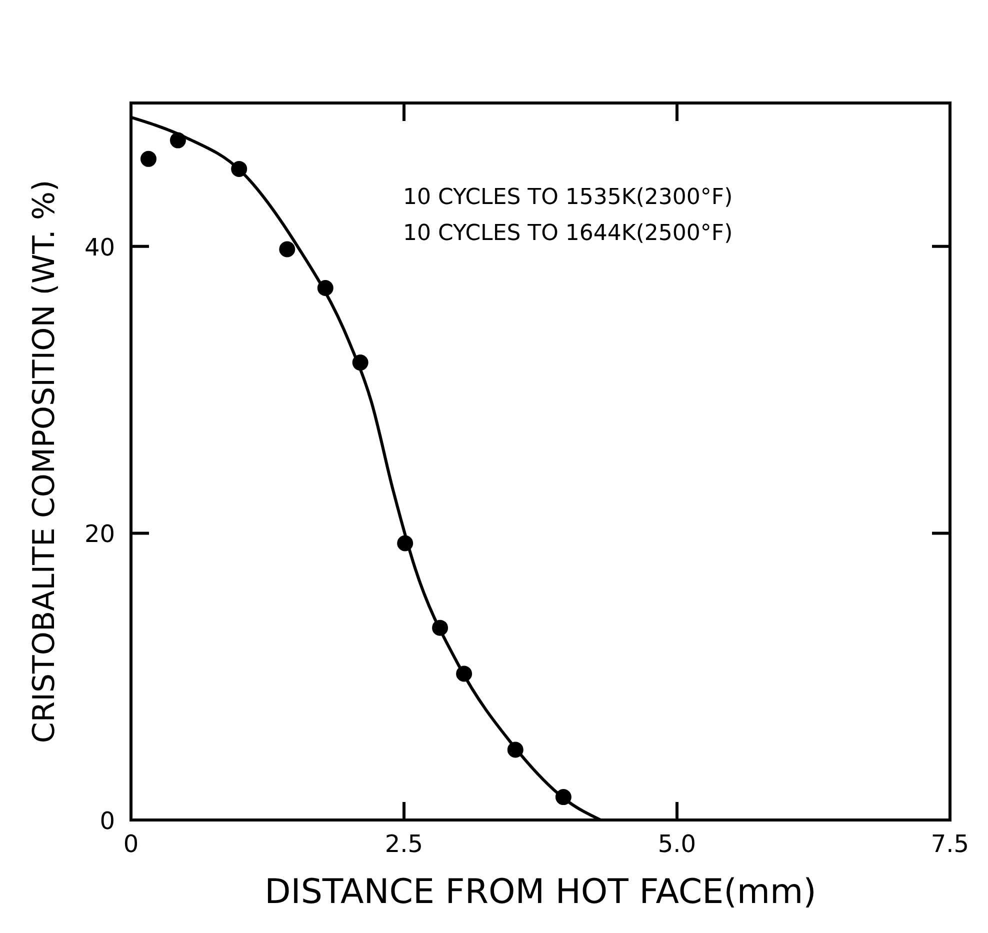 Image resolution: width=988 pixels, height=933 pixels. Describe the element at coordinates (44, 462) in the screenshot. I see `y-axis-title: CRISTOBALITE COMPOSITION (WT. %)` at that location.